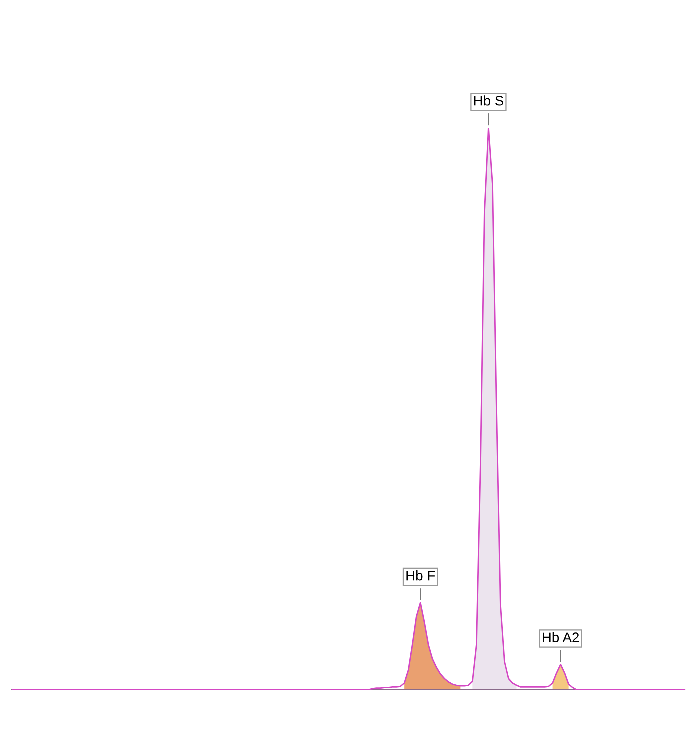 This screenshot has height=753, width=689. What do you see at coordinates (421, 575) in the screenshot?
I see `annotation: Hb F` at bounding box center [421, 575].